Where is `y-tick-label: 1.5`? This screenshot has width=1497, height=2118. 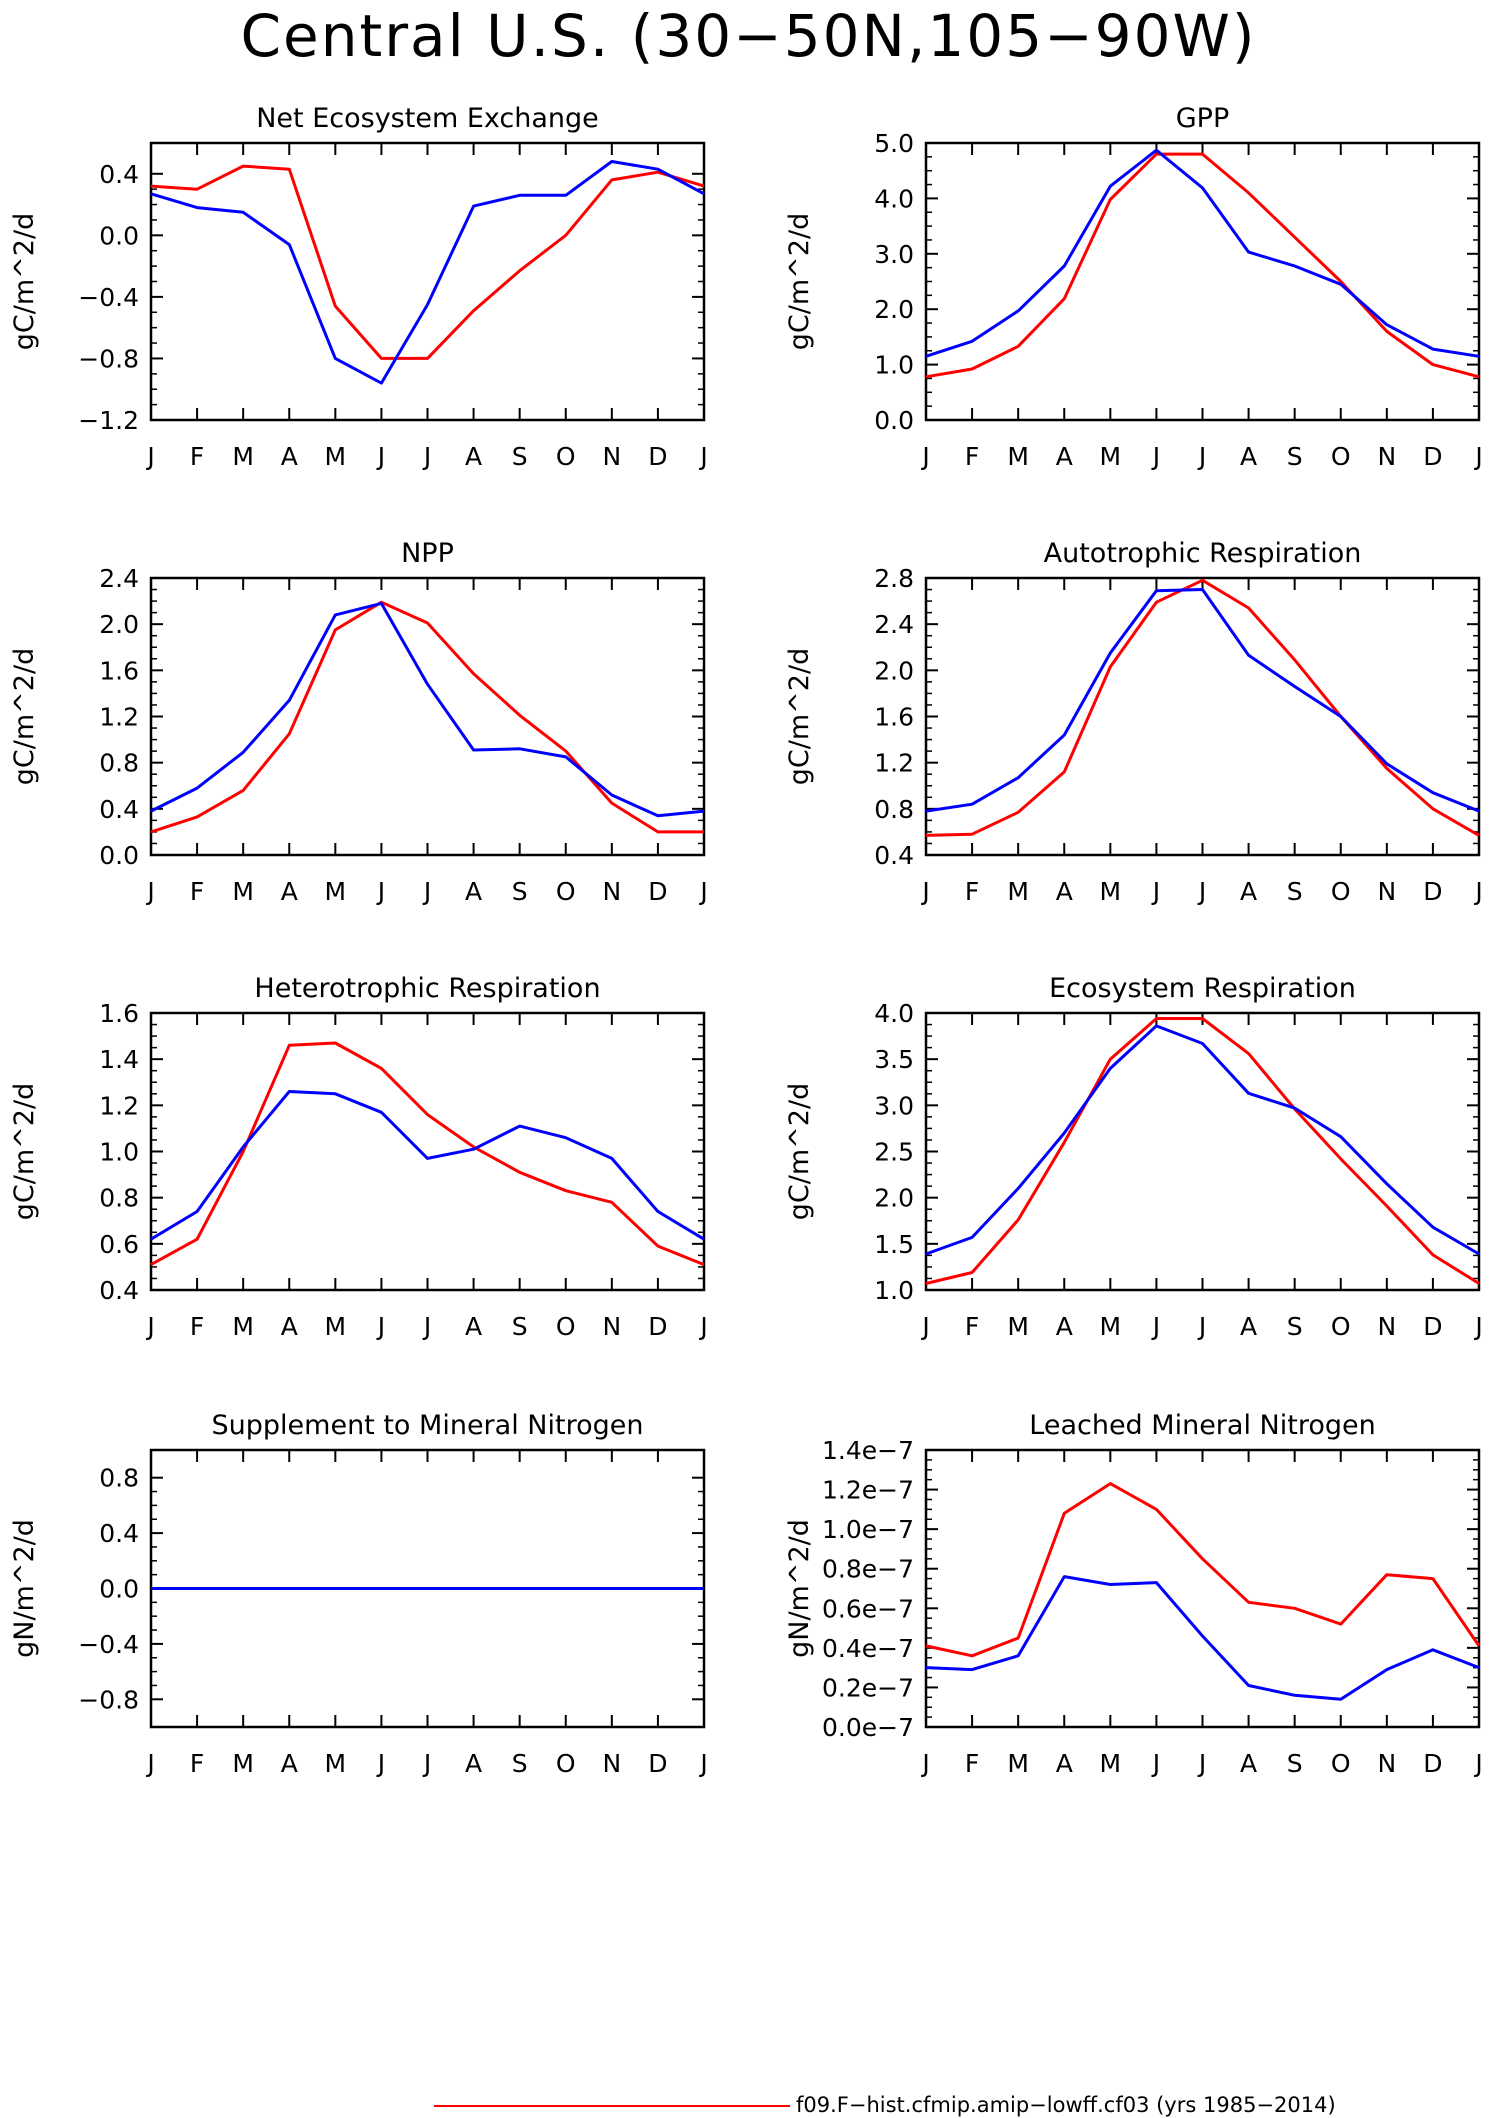
y-tick-label: 1.5 is located at coordinates (894, 1244).